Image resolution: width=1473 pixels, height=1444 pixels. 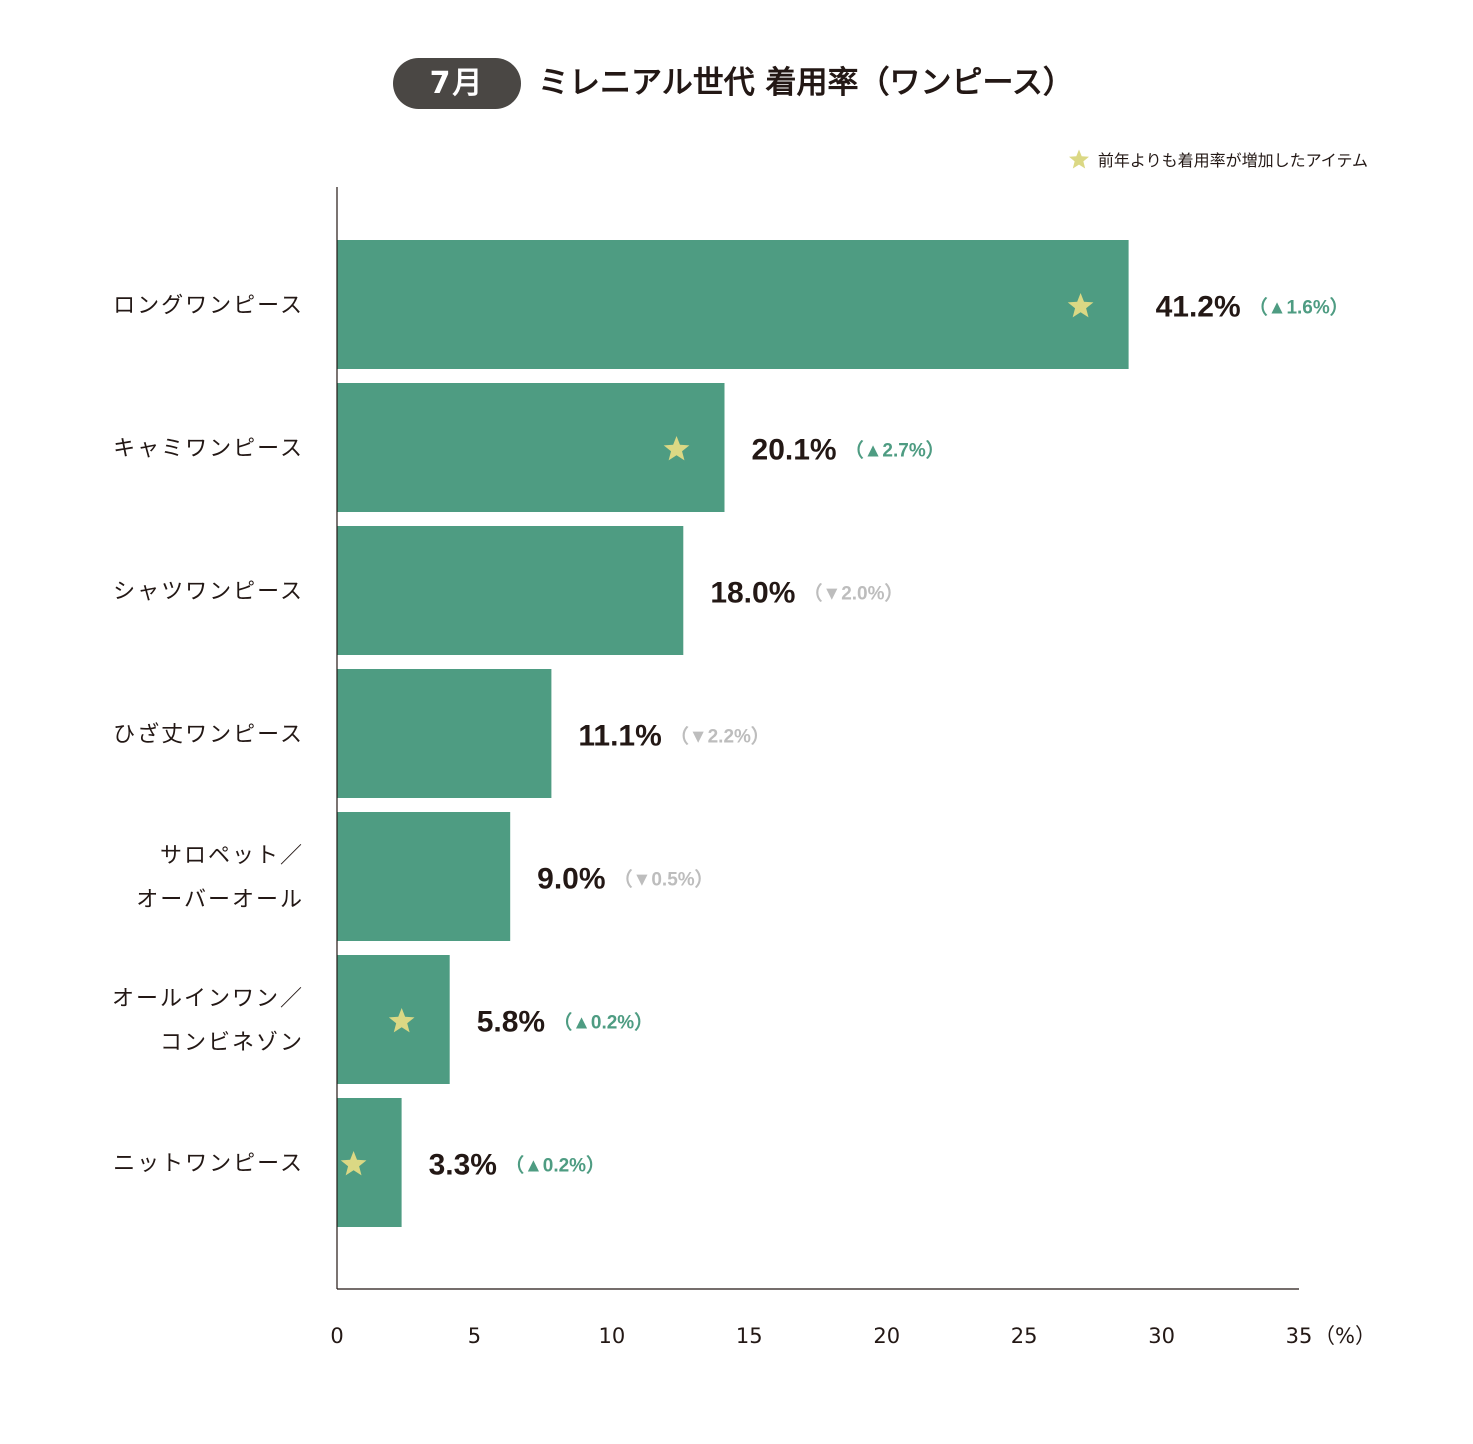 I want to click on x-tick-label: 25, so click(x=1024, y=1336).